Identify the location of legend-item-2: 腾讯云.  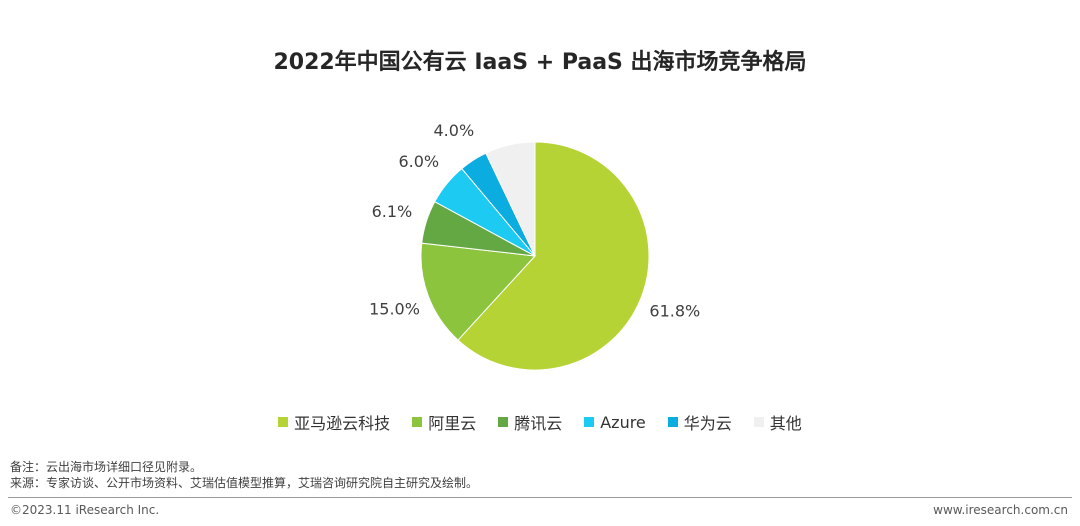
(530, 422).